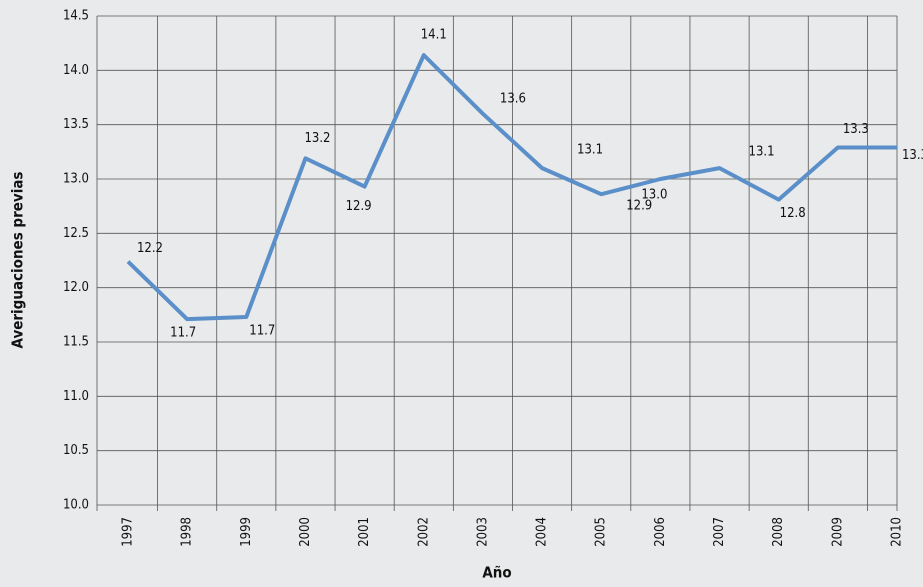 This screenshot has width=923, height=587. I want to click on x-tick-label: 2000, so click(305, 532).